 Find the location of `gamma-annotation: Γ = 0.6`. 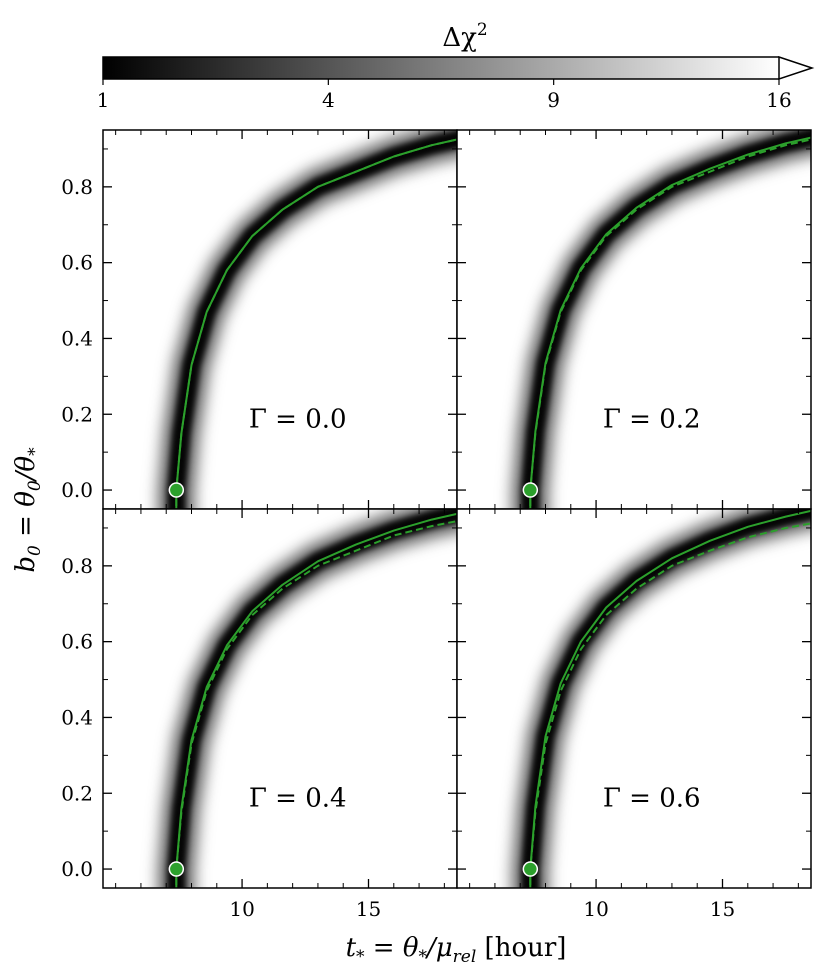

gamma-annotation: Γ = 0.6 is located at coordinates (652, 799).